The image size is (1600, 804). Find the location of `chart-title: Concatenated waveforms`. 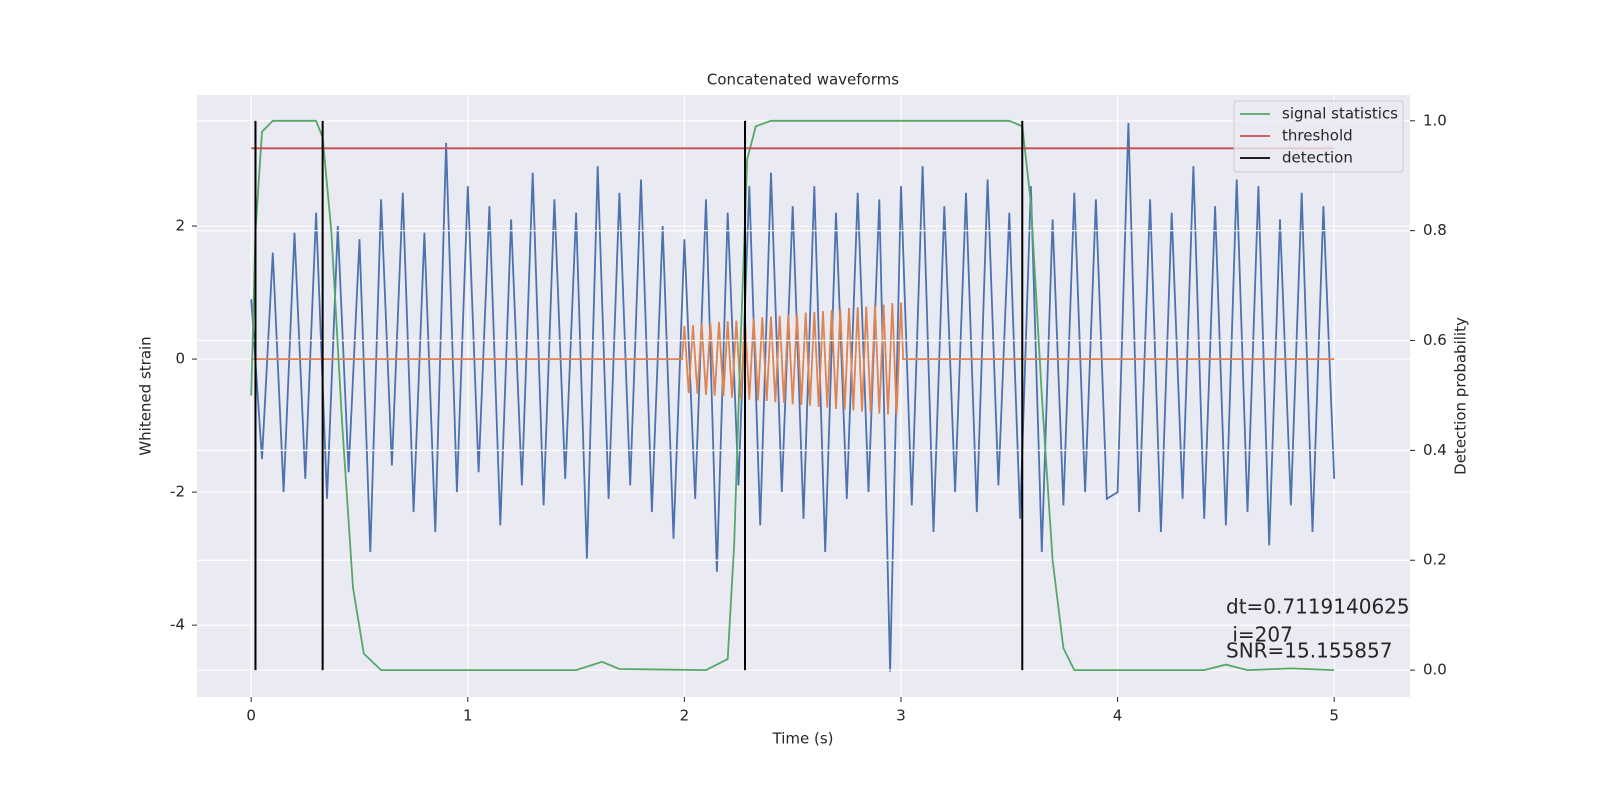

chart-title: Concatenated waveforms is located at coordinates (803, 80).